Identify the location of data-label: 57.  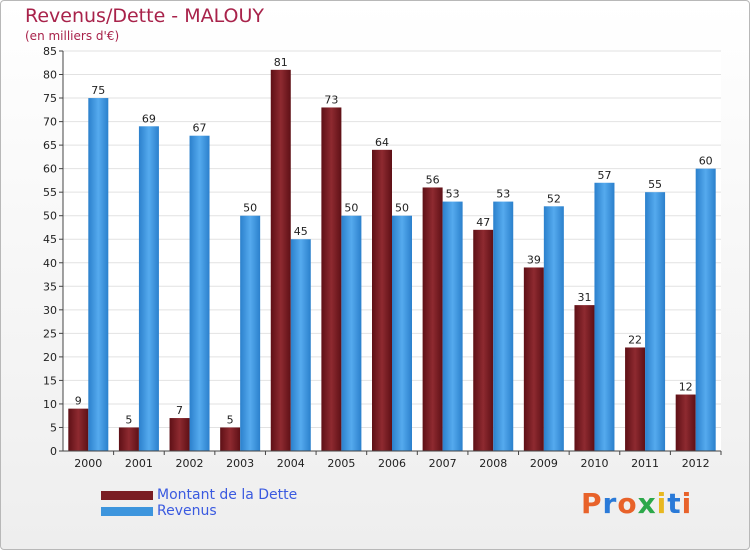
(604, 175).